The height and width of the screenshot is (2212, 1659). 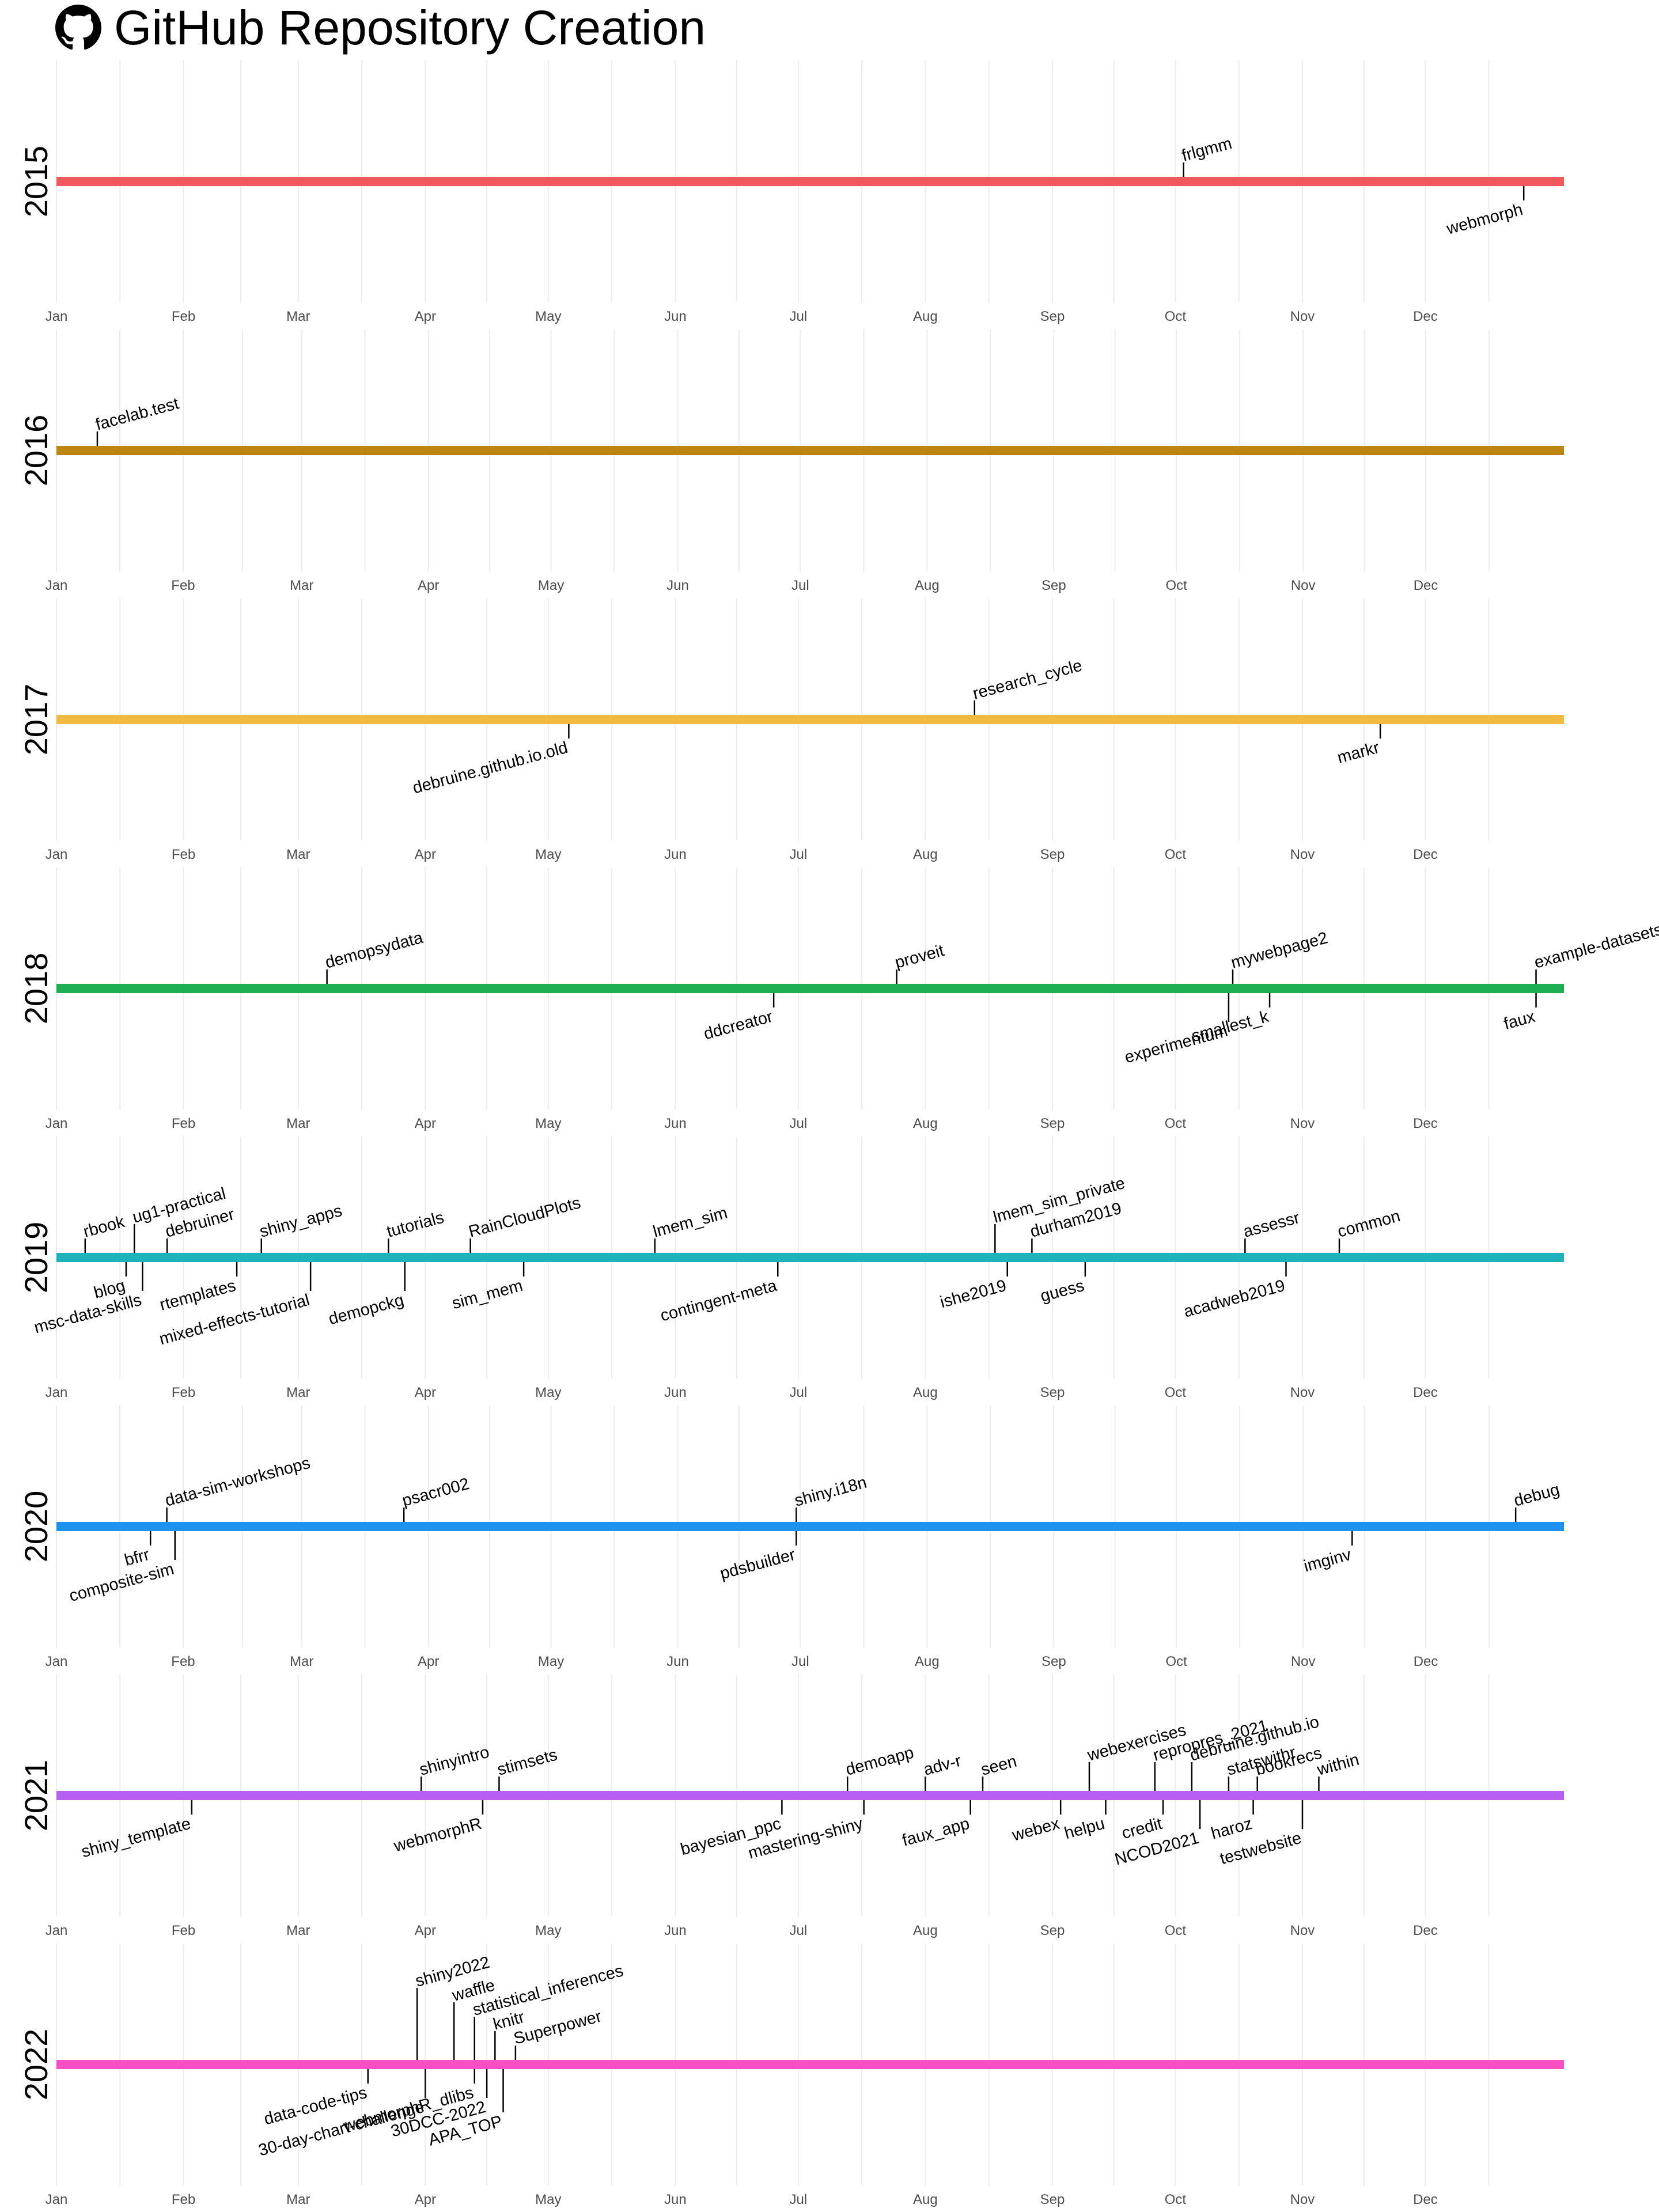 I want to click on repo-label: assessr, so click(x=1271, y=1225).